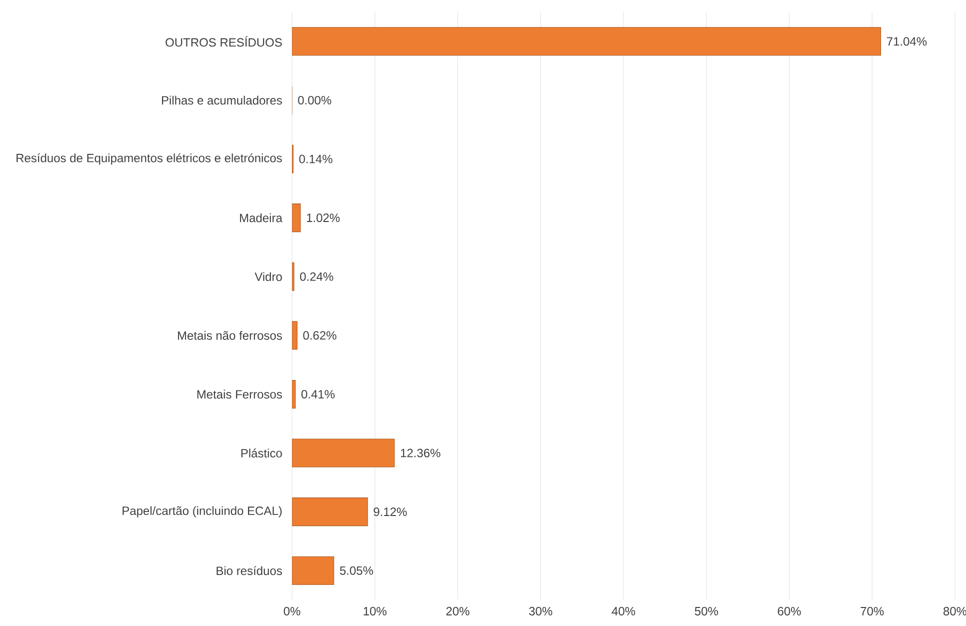 This screenshot has width=966, height=626. Describe the element at coordinates (315, 159) in the screenshot. I see `data-label: 0.14%` at that location.